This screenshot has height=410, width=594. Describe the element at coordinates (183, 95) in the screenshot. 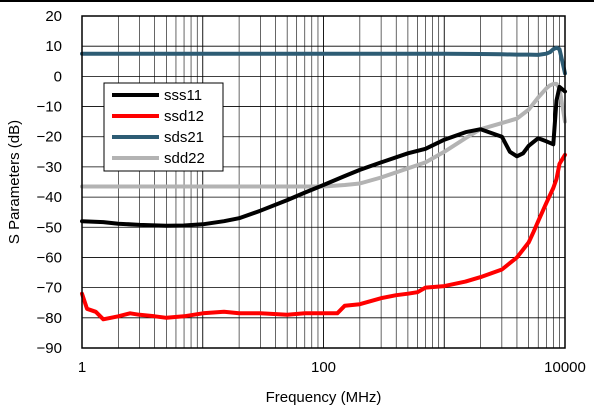

I see `legend-label-sss11: sss11` at that location.